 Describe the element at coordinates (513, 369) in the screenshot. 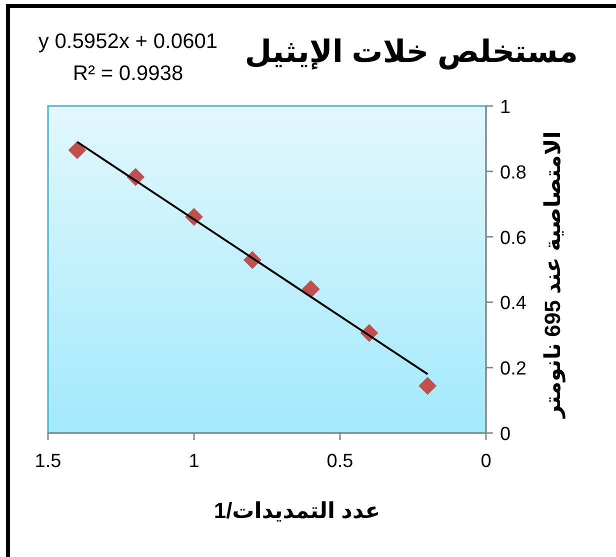

I see `y-tick-label: 0.2` at that location.